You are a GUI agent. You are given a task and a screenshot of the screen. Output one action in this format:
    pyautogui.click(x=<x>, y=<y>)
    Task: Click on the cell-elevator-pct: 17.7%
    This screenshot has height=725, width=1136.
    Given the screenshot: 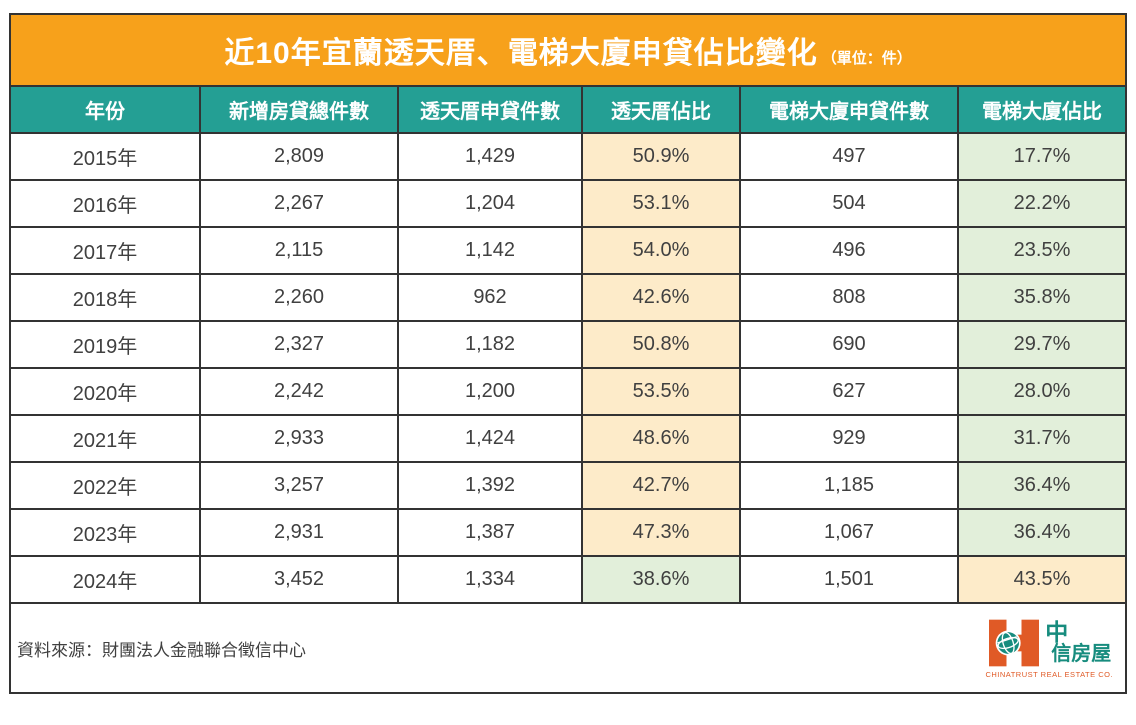 What is the action you would take?
    pyautogui.click(x=1042, y=156)
    